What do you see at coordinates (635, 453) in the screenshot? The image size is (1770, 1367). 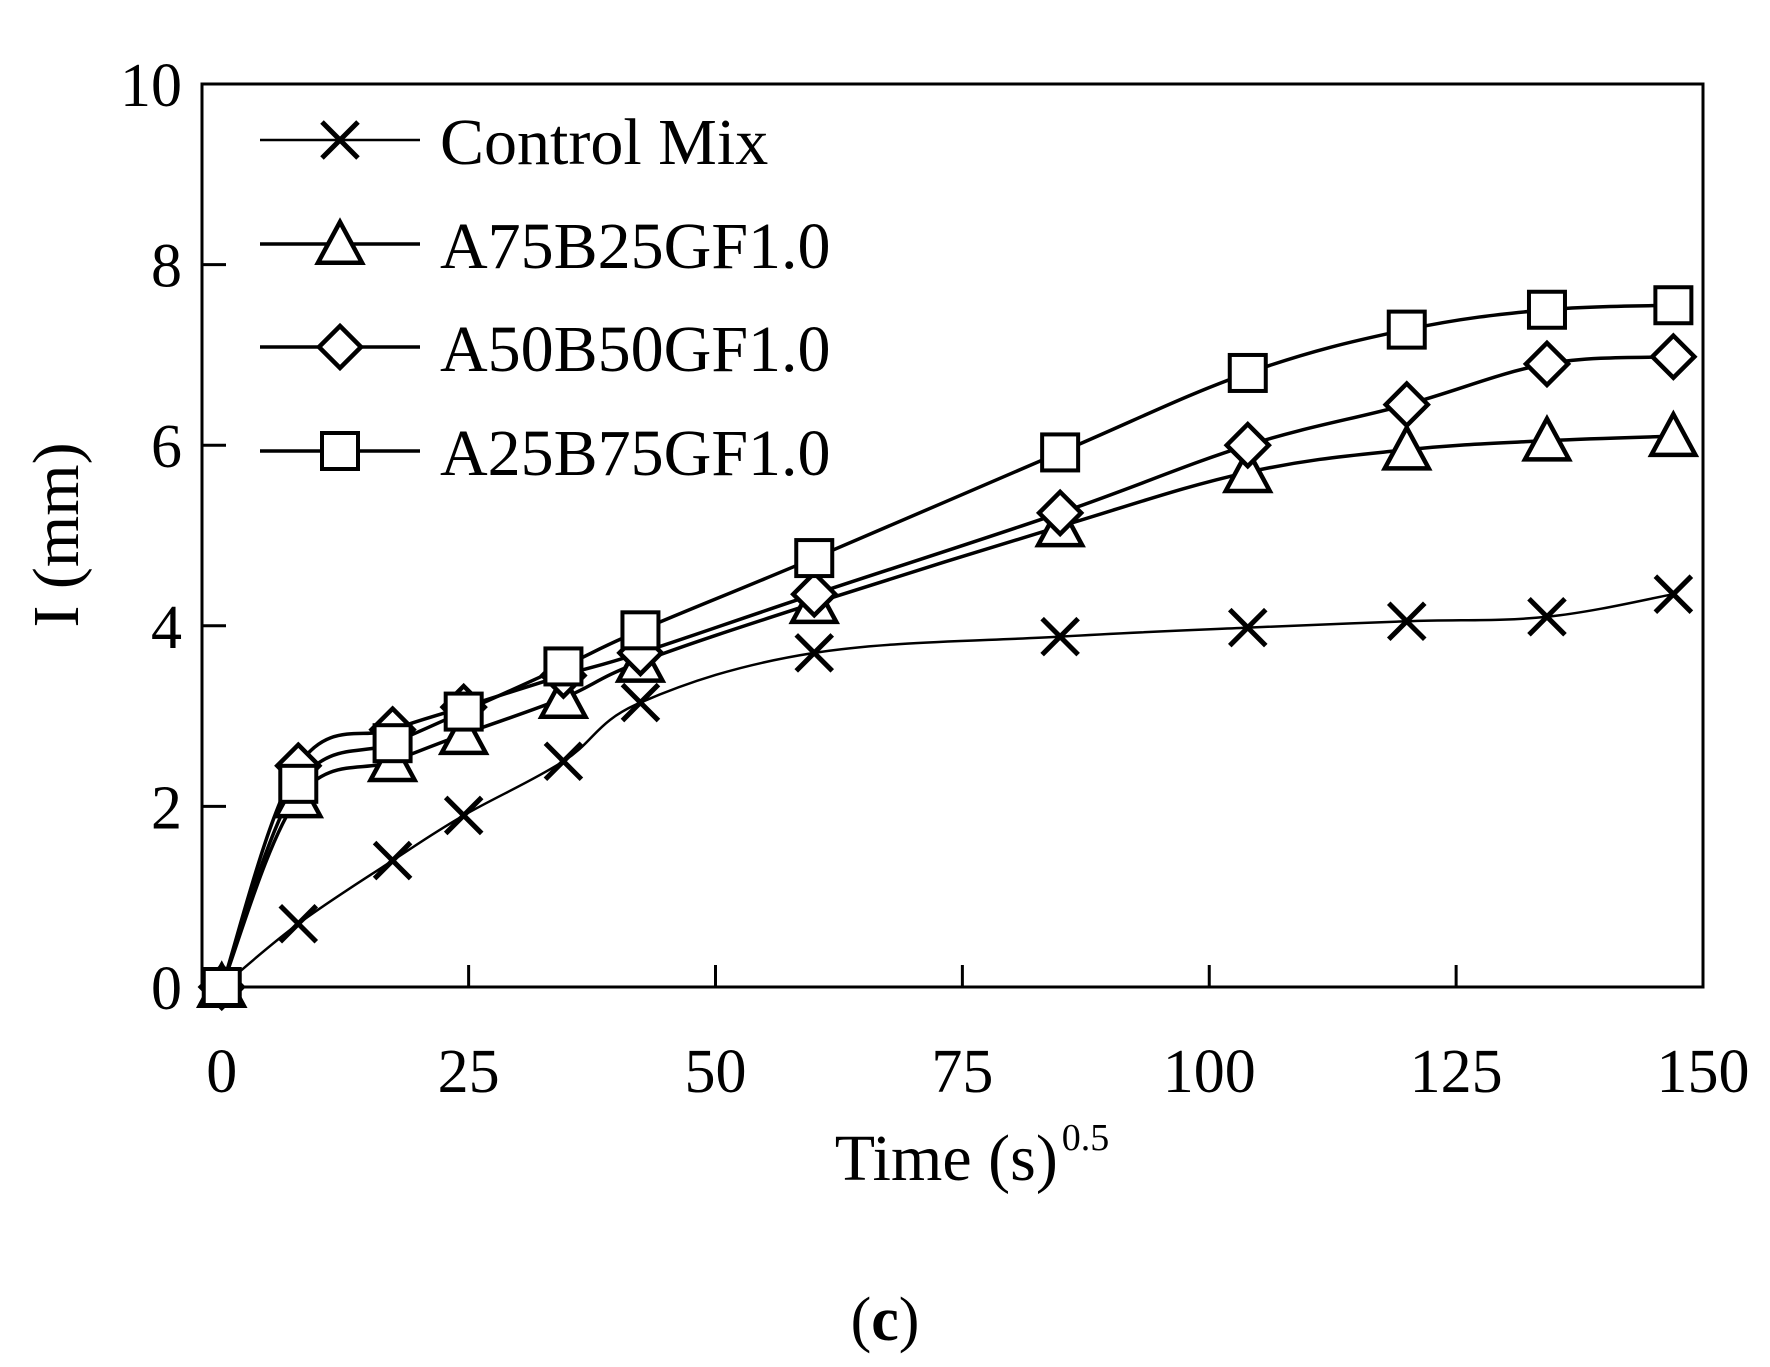 I see `legend-label: A25B75GF1.0` at bounding box center [635, 453].